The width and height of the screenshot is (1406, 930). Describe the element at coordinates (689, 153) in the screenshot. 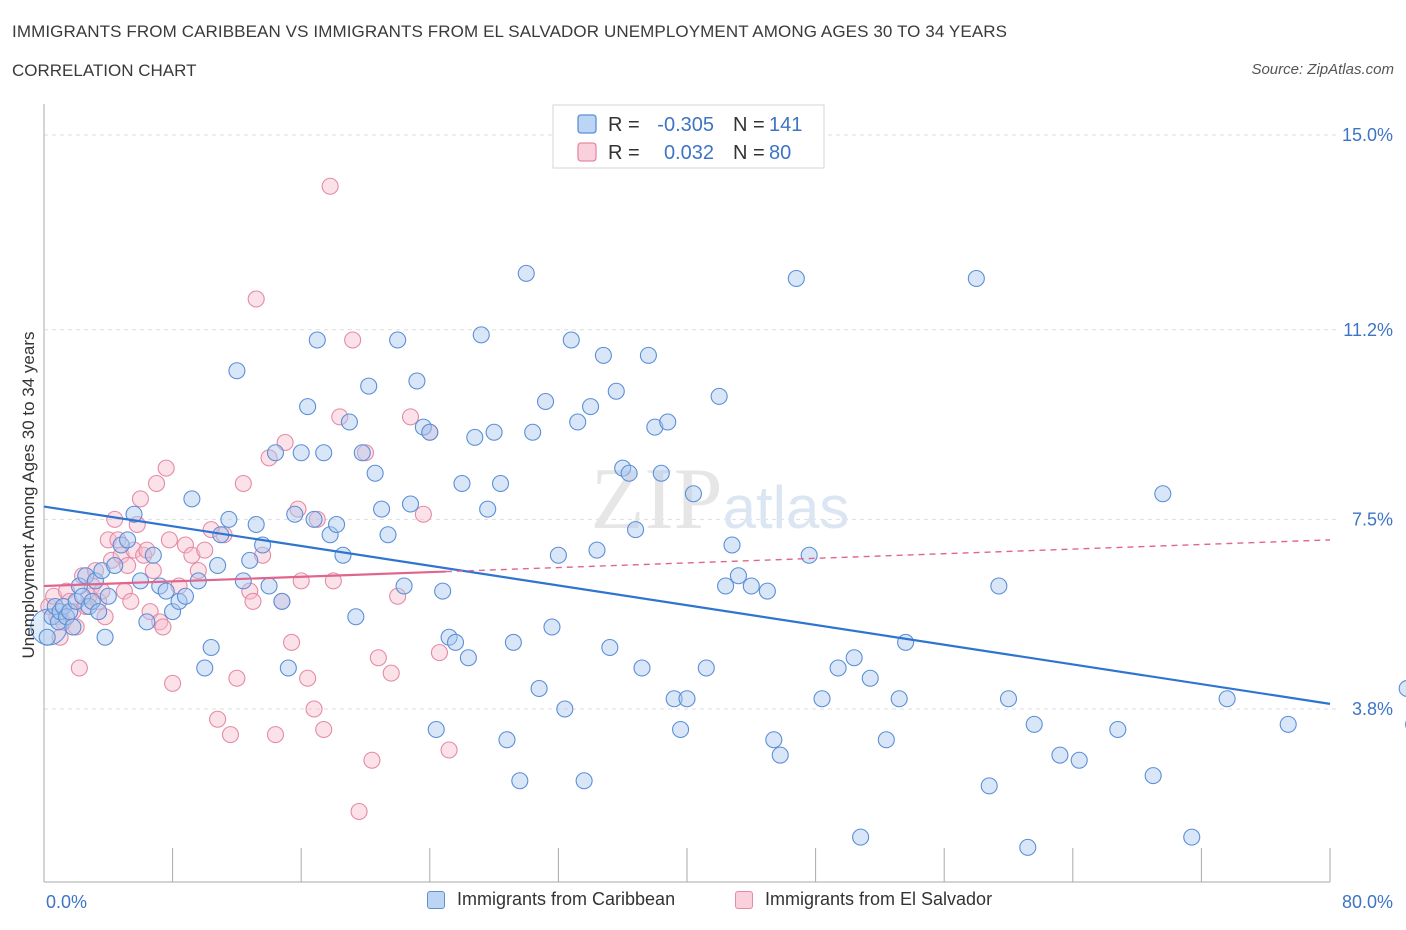

I see `legend-r-value: 0.032` at that location.